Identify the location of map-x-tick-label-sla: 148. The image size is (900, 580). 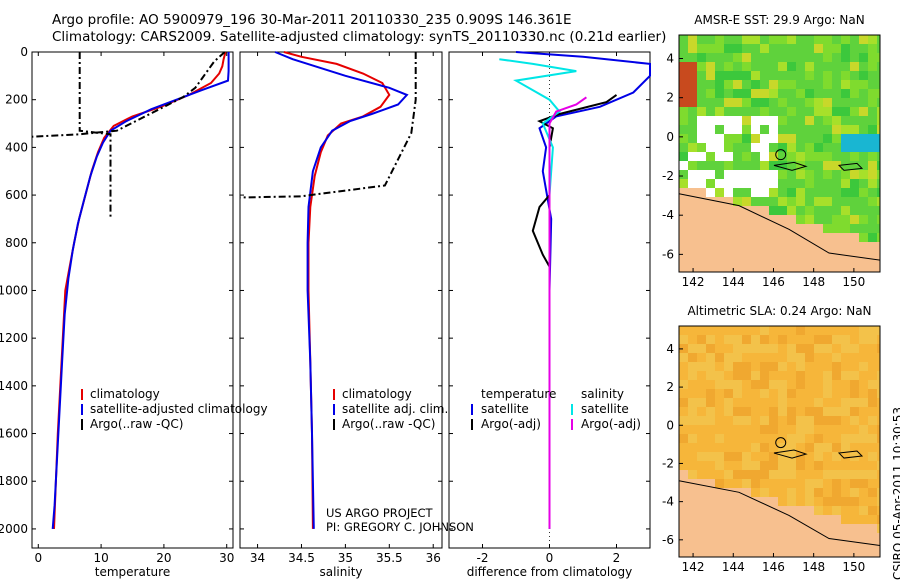
(813, 567).